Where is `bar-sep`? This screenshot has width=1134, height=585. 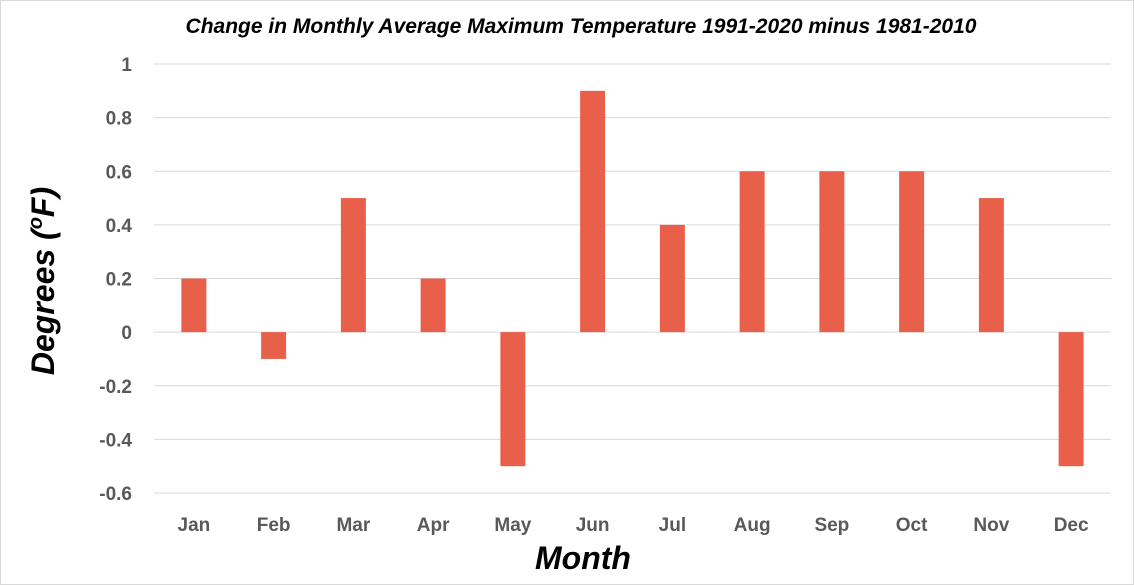
bar-sep is located at coordinates (832, 252).